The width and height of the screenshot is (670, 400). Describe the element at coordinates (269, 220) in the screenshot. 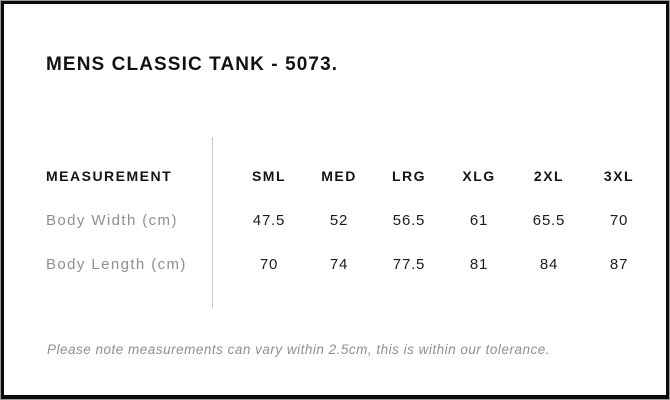

I see `cell-body-width-sml: 47.5` at that location.